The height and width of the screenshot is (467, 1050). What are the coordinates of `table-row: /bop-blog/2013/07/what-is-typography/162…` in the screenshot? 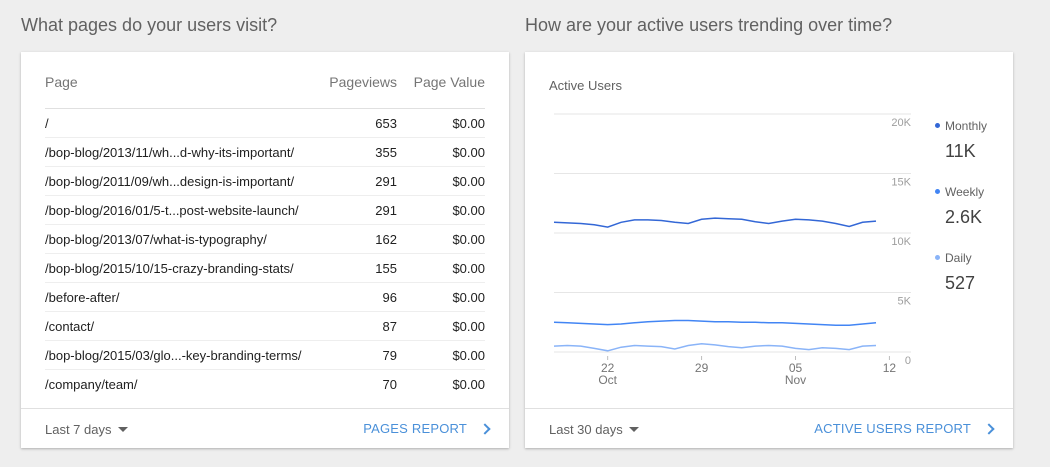 It's located at (265, 239).